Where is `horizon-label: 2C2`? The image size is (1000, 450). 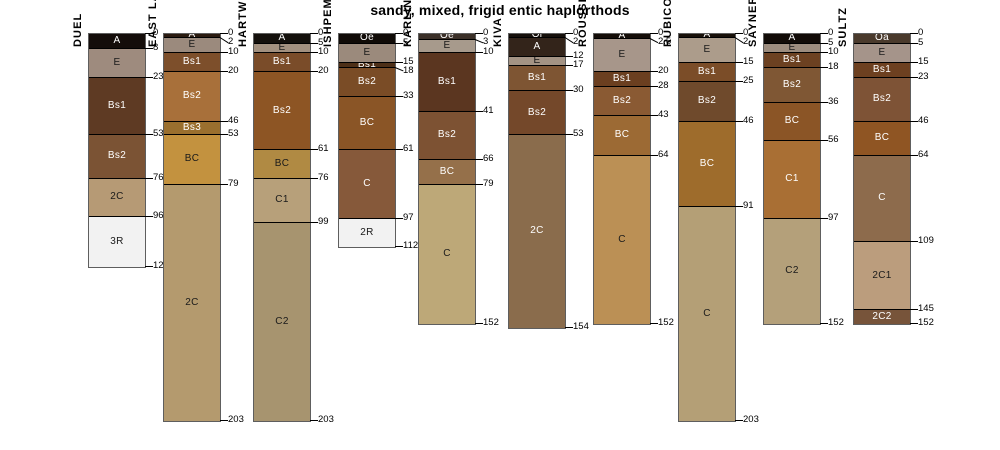 horizon-label: 2C2 is located at coordinates (882, 317).